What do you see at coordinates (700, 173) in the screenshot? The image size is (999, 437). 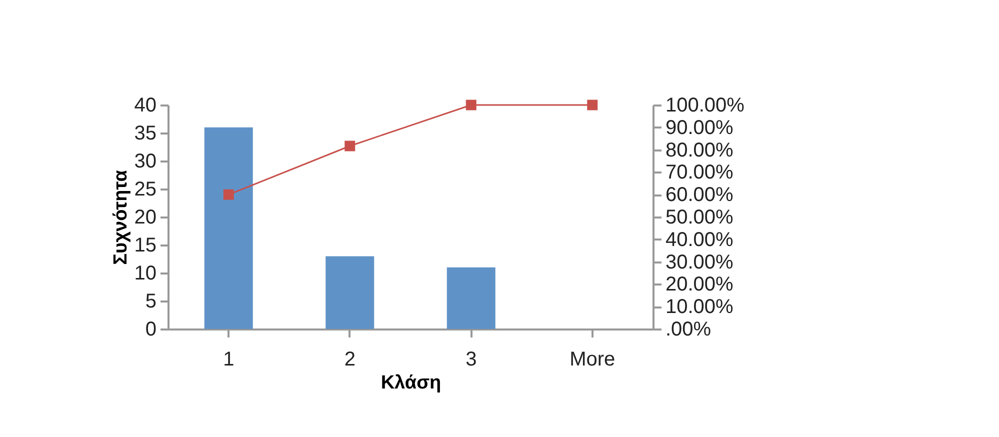 I see `y2-tick-label: 70.00%` at bounding box center [700, 173].